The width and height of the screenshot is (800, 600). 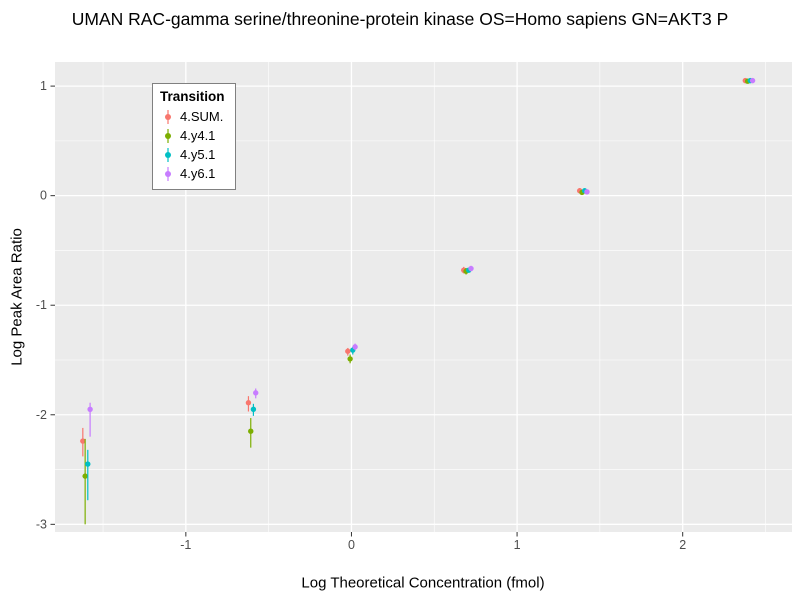 I want to click on x-tick-label: 2, so click(x=682, y=545).